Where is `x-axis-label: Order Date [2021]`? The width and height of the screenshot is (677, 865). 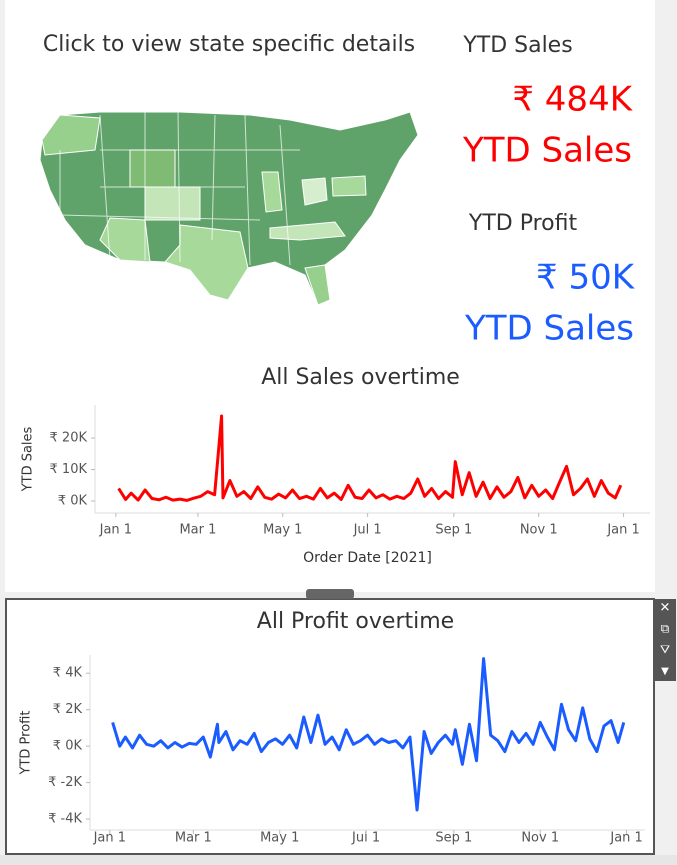
x-axis-label: Order Date [2021] is located at coordinates (367, 558).